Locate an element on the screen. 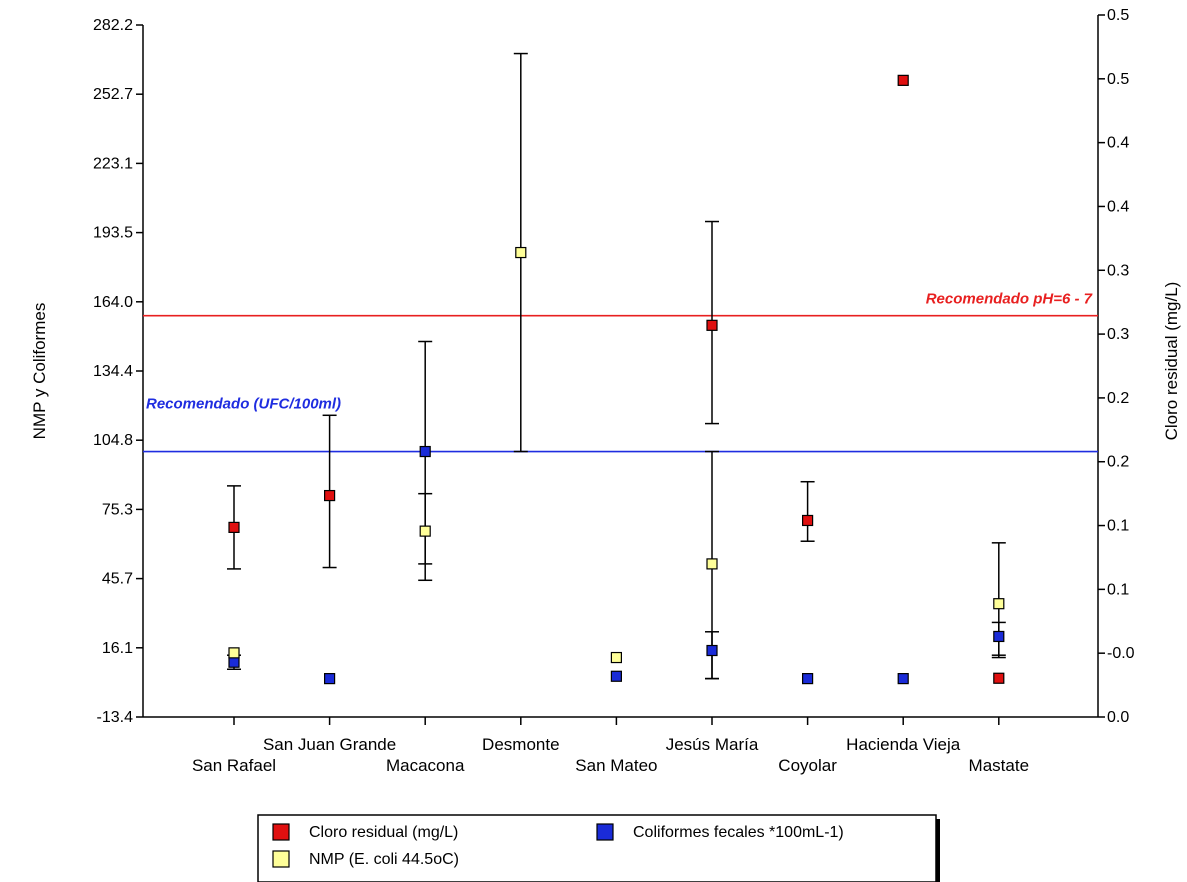 Image resolution: width=1187 pixels, height=882 pixels. left-tick-label: 134.4 is located at coordinates (113, 371).